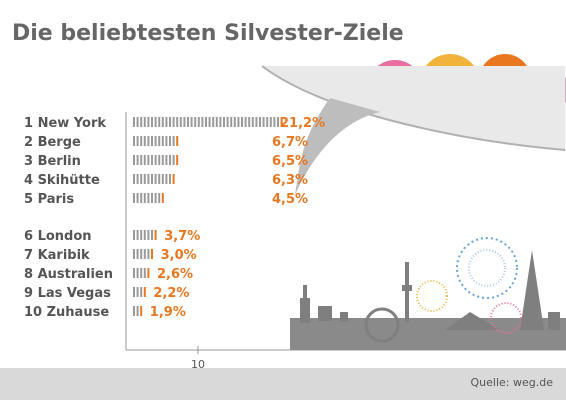 The image size is (566, 400). Describe the element at coordinates (208, 216) in the screenshot. I see `bars-layer` at that location.